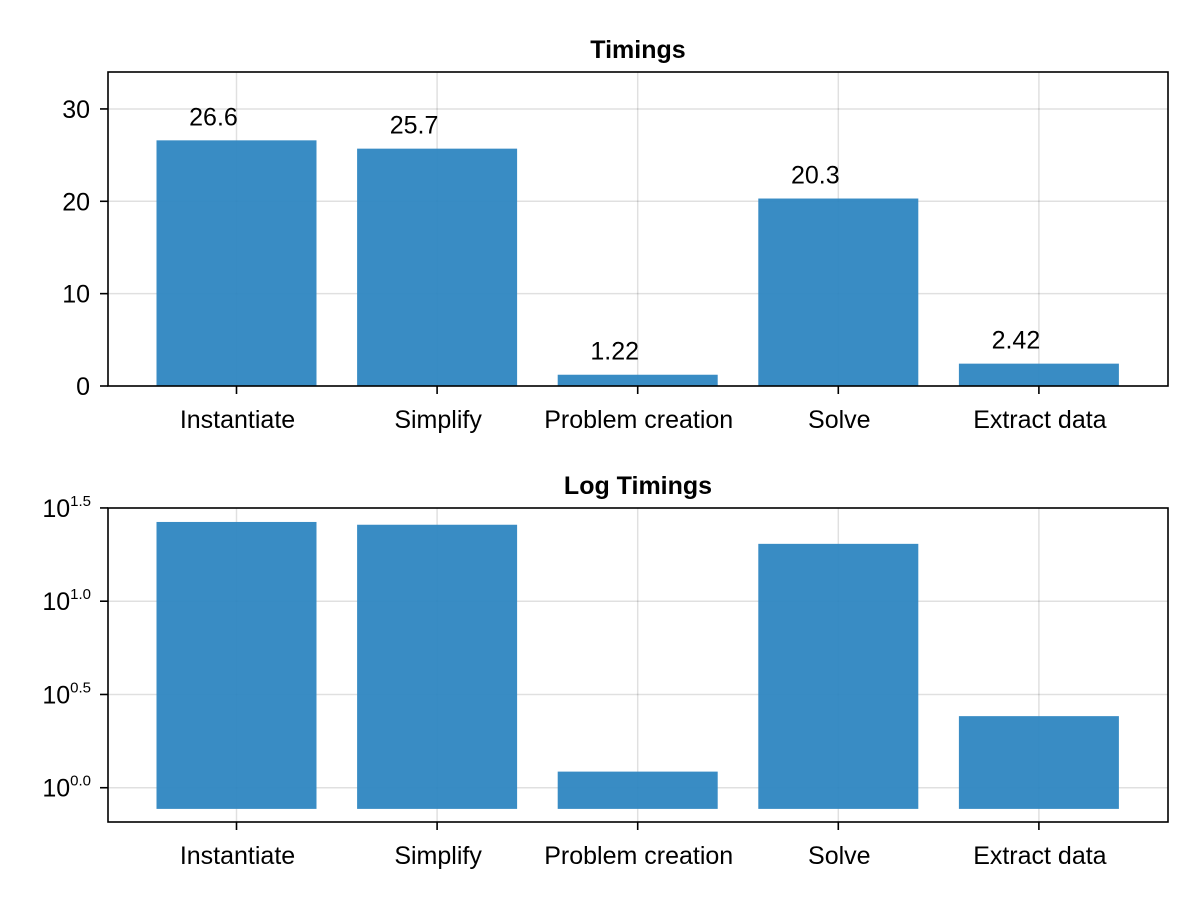  I want to click on y-tick-label: 100.0, so click(66, 788).